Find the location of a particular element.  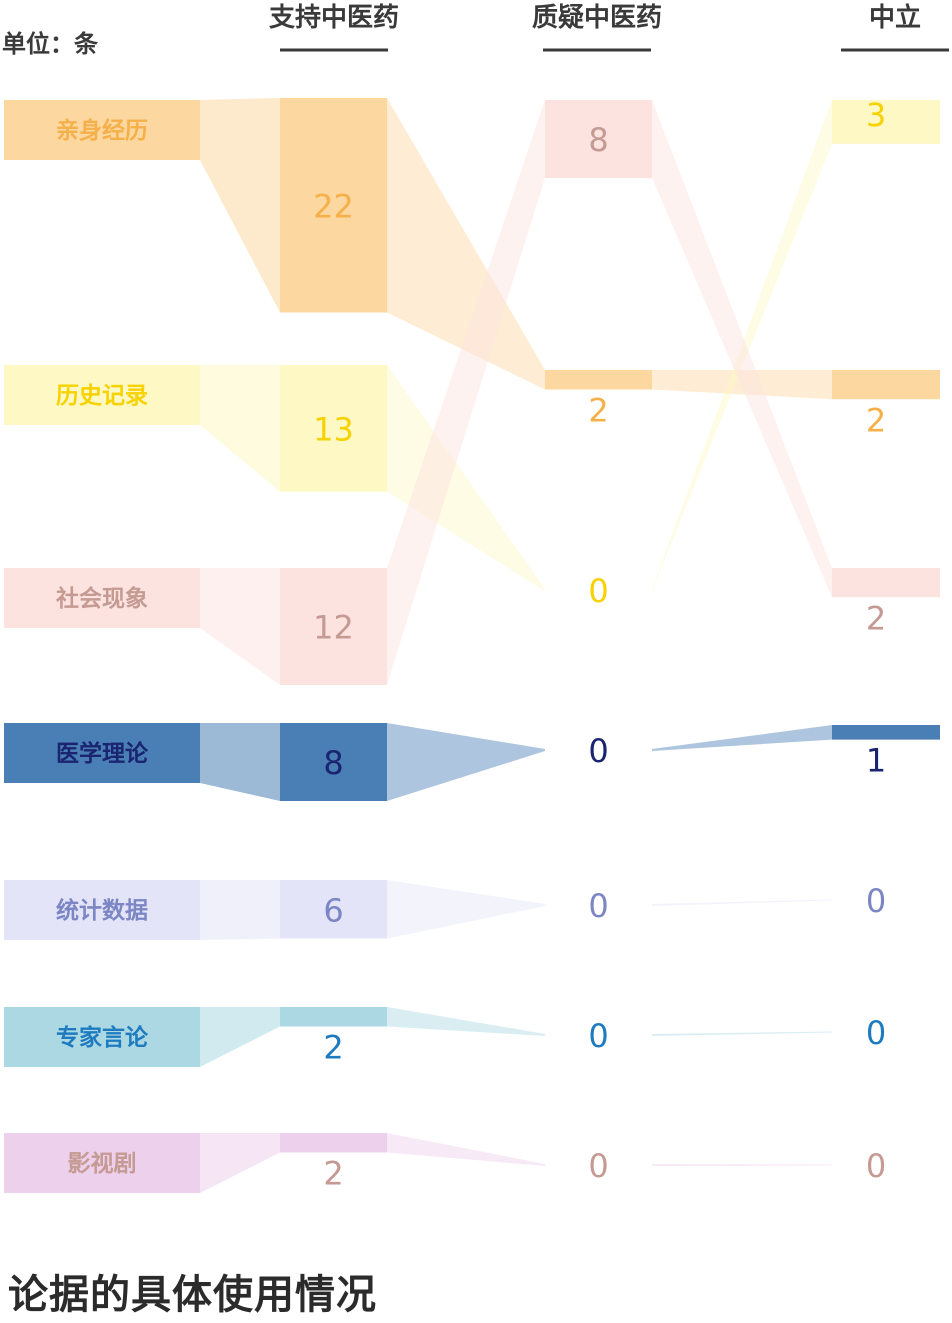

column-header: 中立 is located at coordinates (895, 17).